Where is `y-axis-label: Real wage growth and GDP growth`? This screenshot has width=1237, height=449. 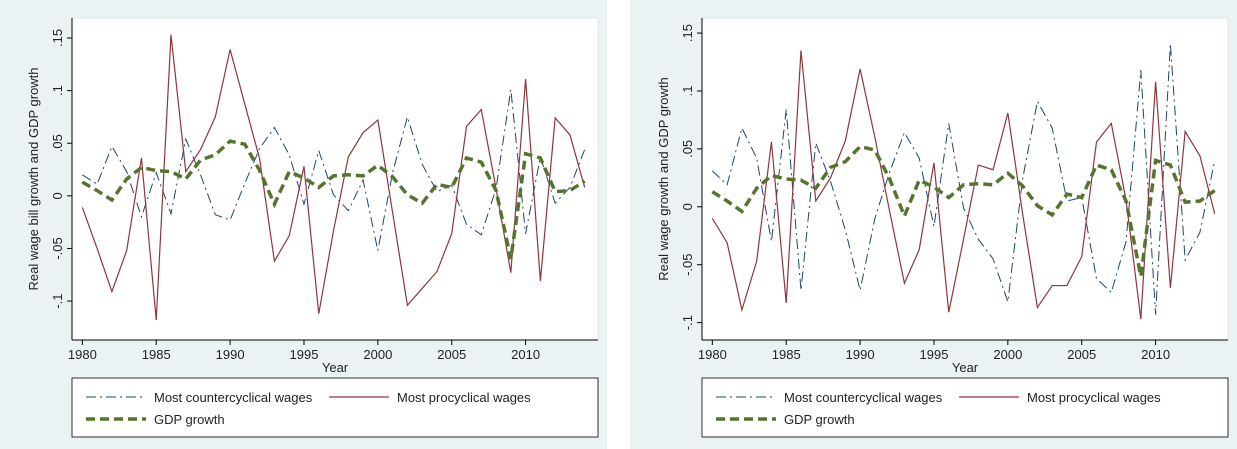
y-axis-label: Real wage growth and GDP growth is located at coordinates (663, 179).